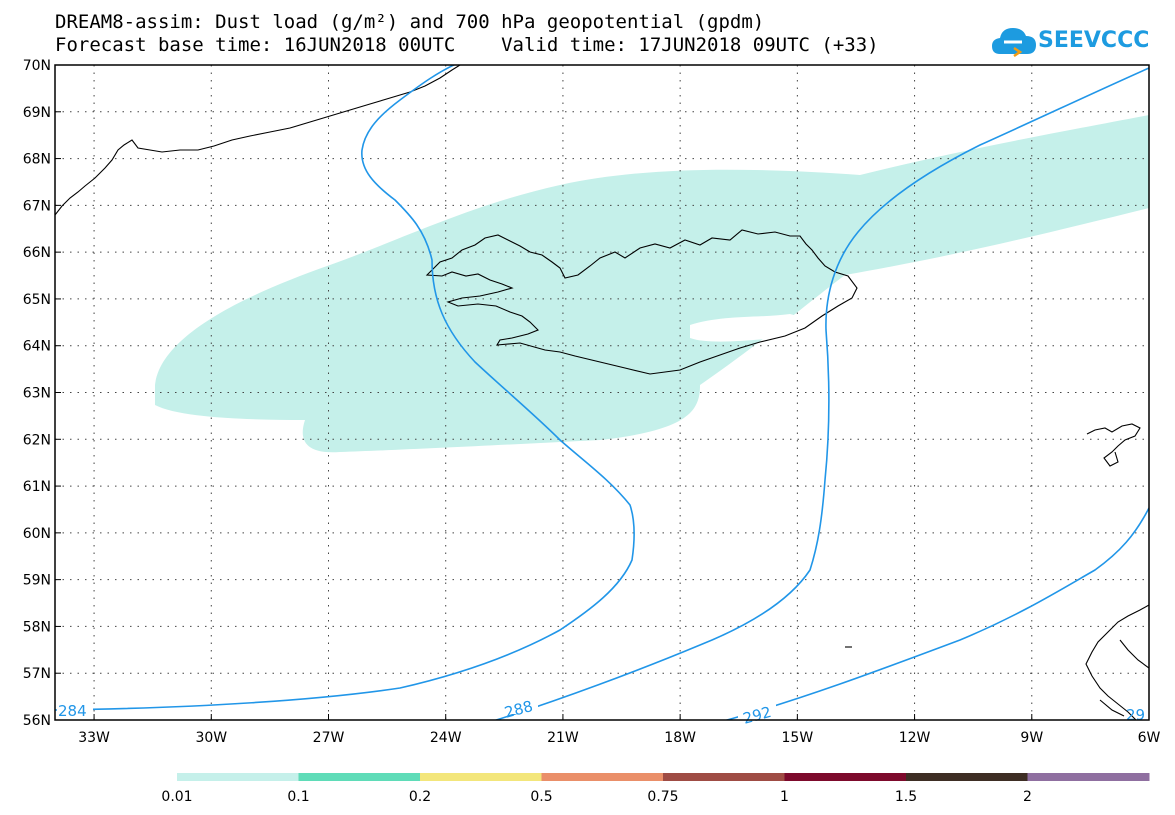 The image size is (1175, 815). I want to click on colorbar-label: 0.01, so click(176, 797).